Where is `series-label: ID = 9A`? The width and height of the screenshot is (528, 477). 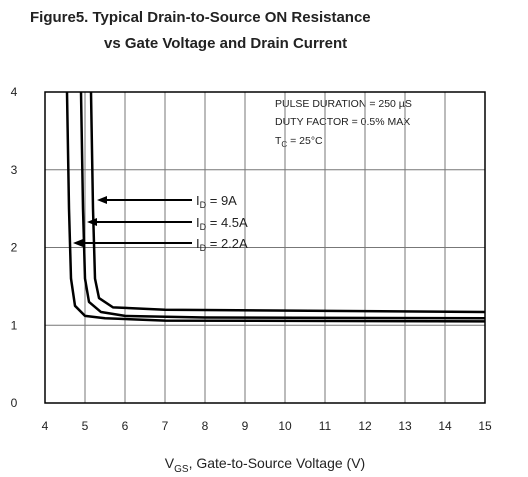 series-label: ID = 9A is located at coordinates (216, 201).